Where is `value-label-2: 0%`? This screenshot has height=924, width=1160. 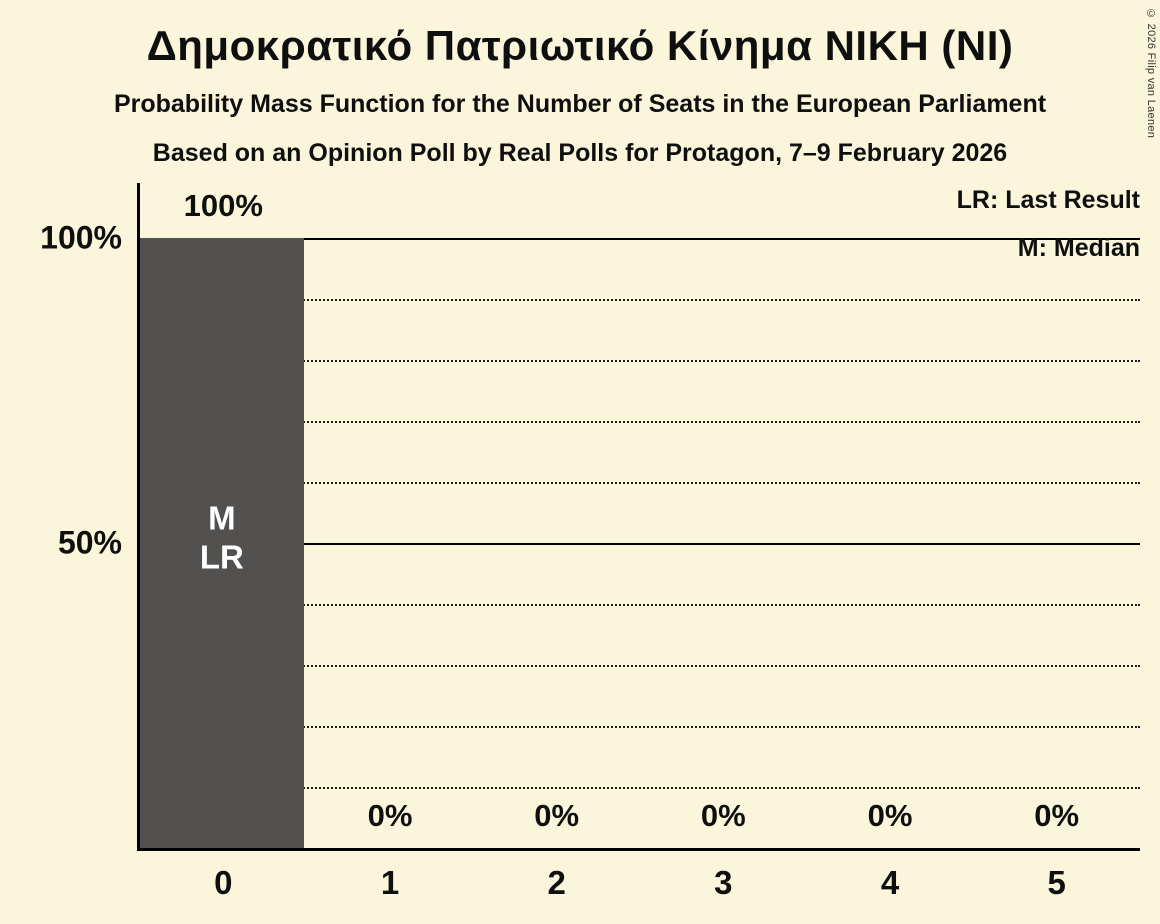
value-label-2: 0% is located at coordinates (557, 815).